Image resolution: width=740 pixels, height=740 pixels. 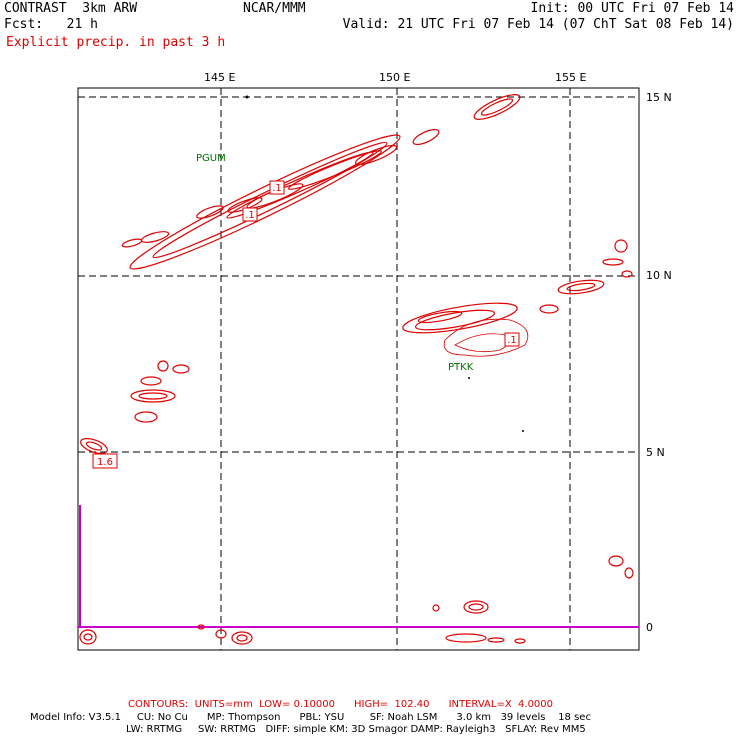 I want to click on contour-label-4: 1.6, so click(x=105, y=461).